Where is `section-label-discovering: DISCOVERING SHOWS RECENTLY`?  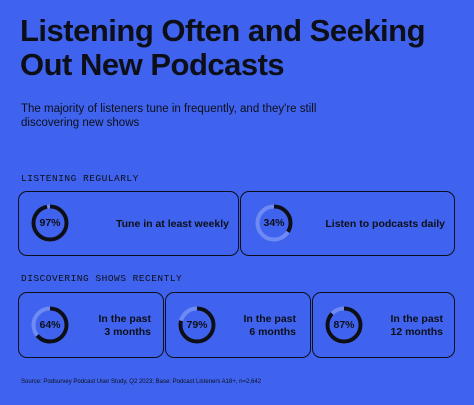 section-label-discovering: DISCOVERING SHOWS RECENTLY is located at coordinates (102, 278).